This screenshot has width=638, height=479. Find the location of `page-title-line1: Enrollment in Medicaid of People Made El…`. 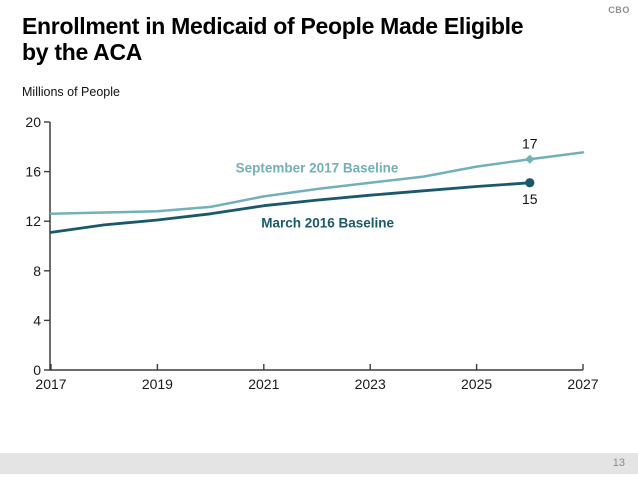

page-title-line1: Enrollment in Medicaid of People Made El… is located at coordinates (273, 26).